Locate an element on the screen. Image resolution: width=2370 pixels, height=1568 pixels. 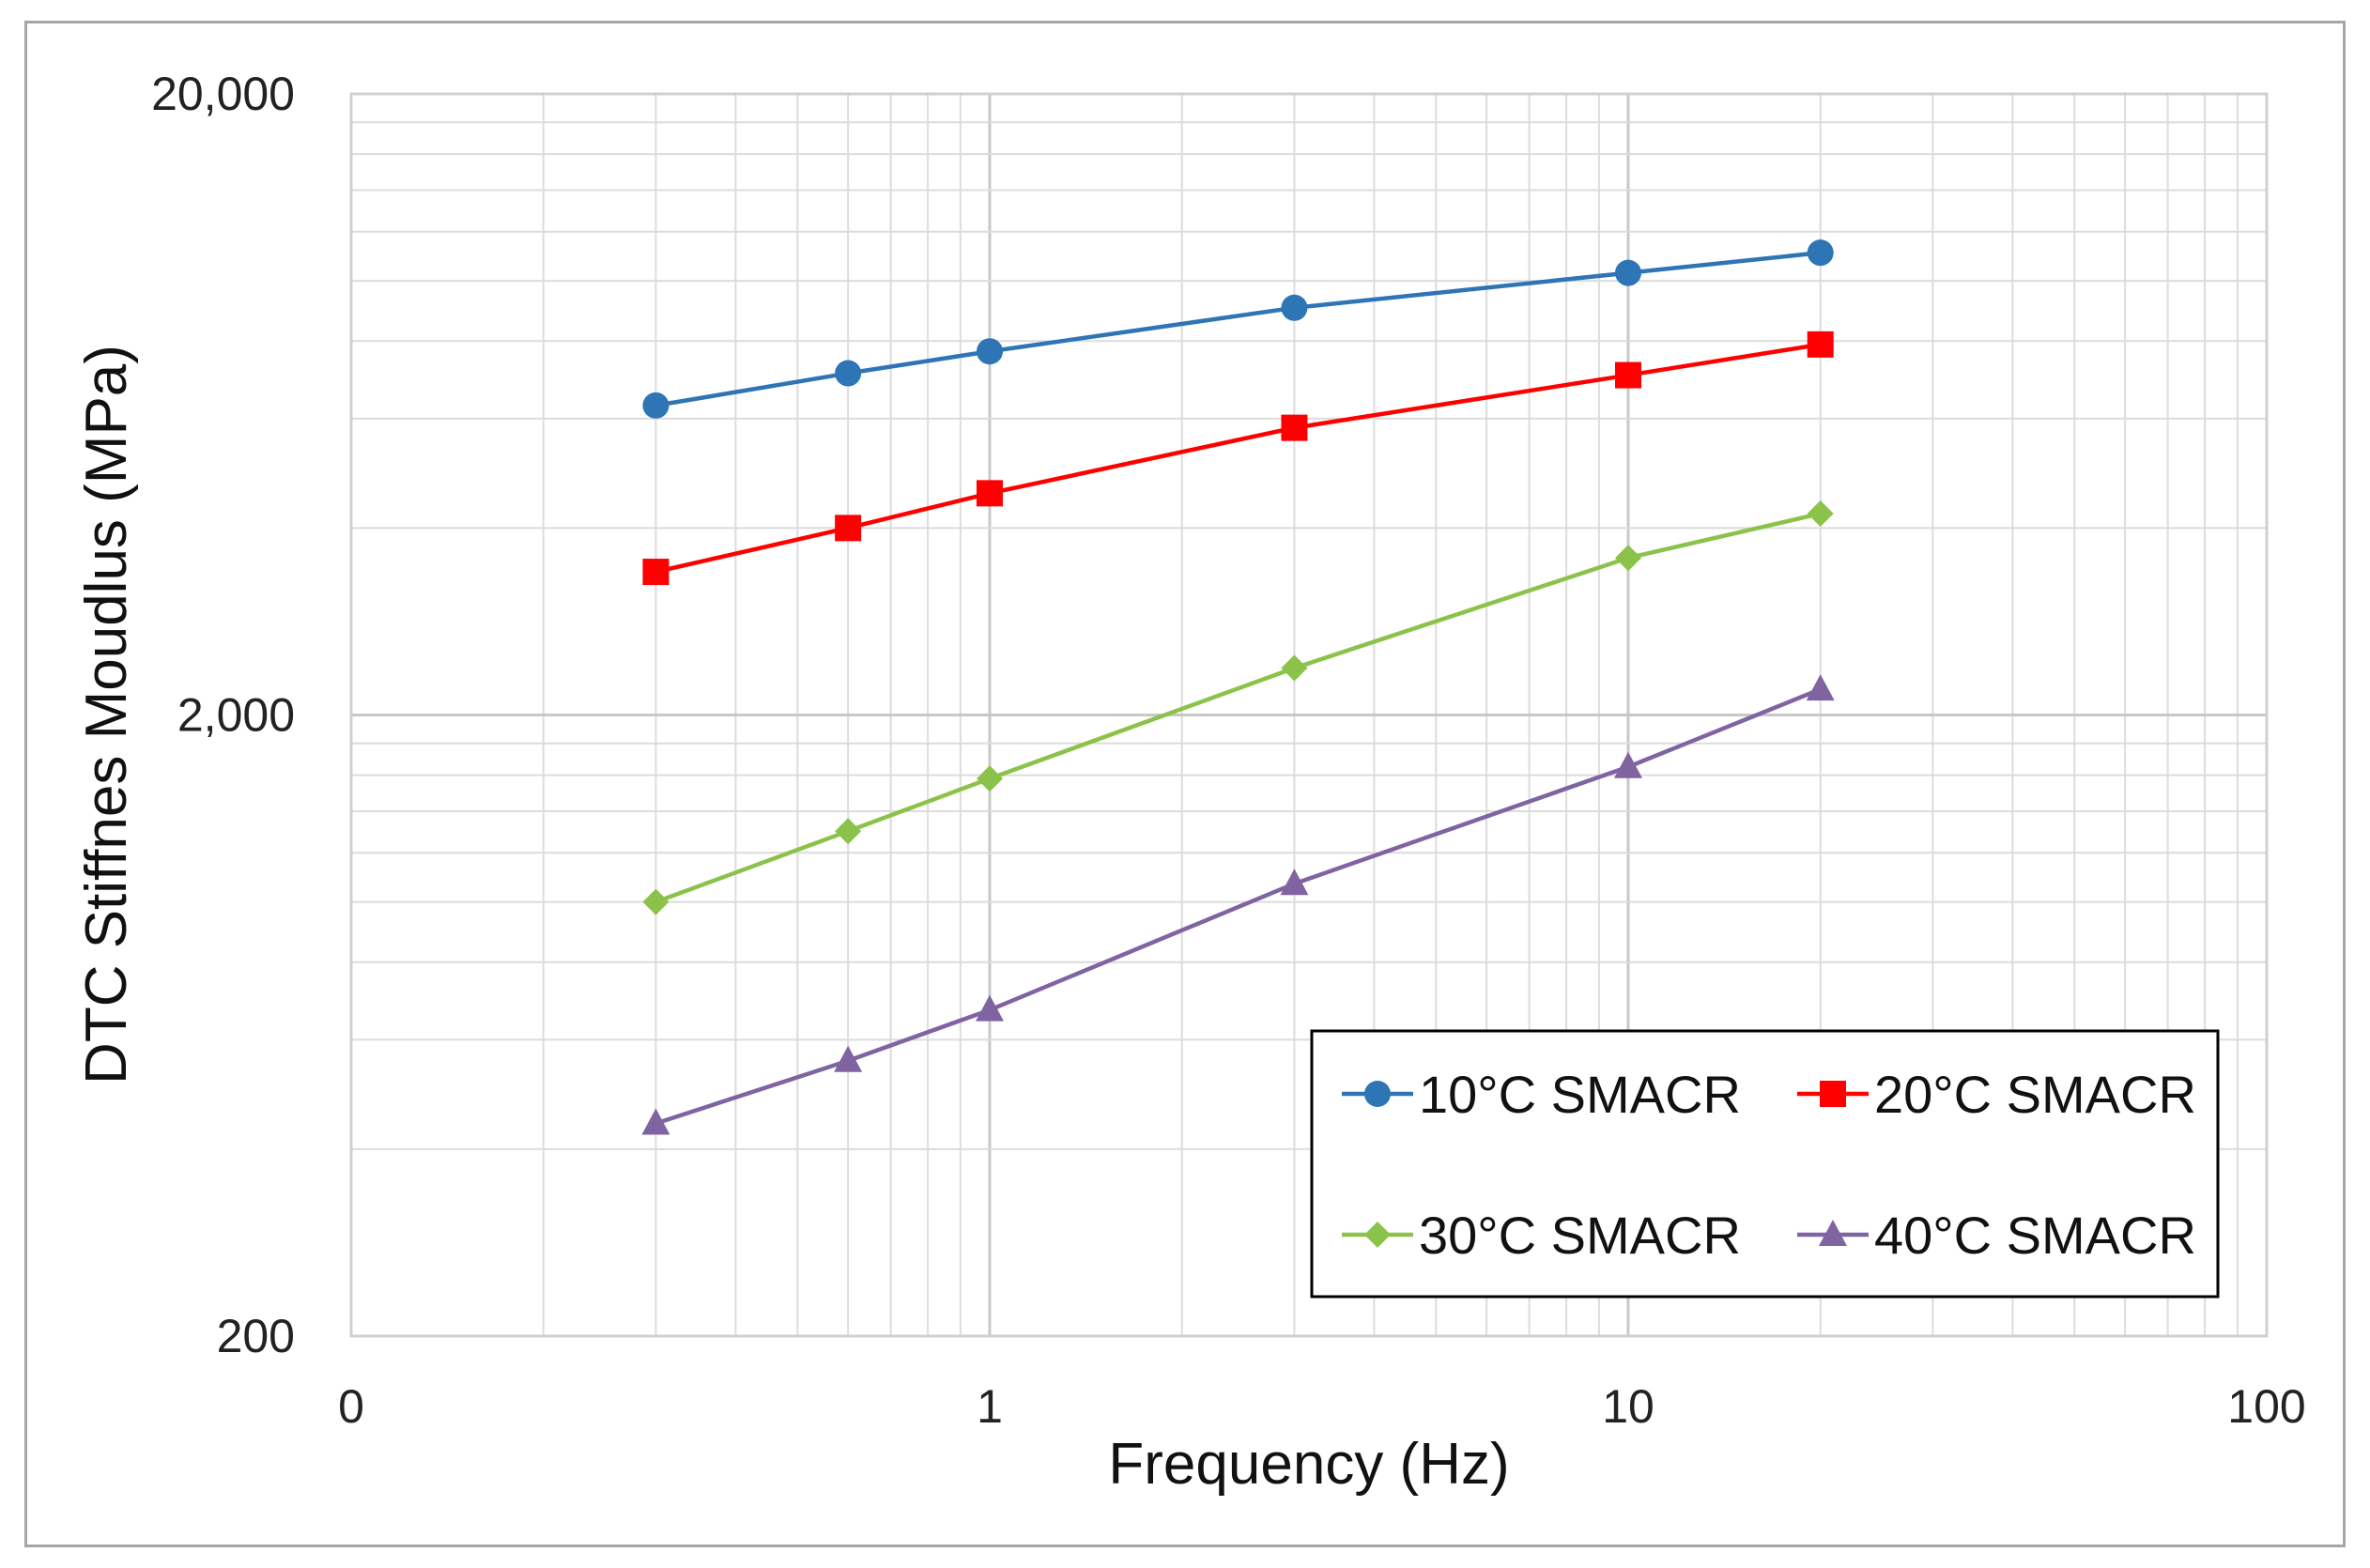
legend-item: 30°C SMACR is located at coordinates (1541, 1236).